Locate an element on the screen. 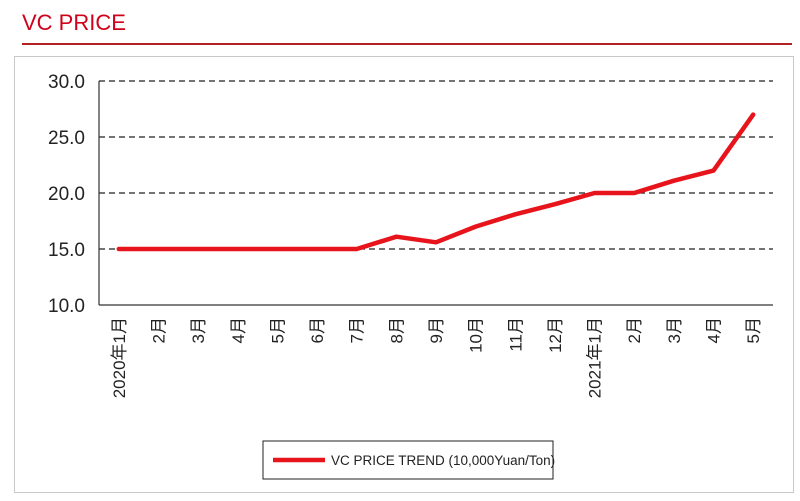 The width and height of the screenshot is (800, 501). legend: VC PRICE TREND (10,000Yuan/Ton) is located at coordinates (408, 460).